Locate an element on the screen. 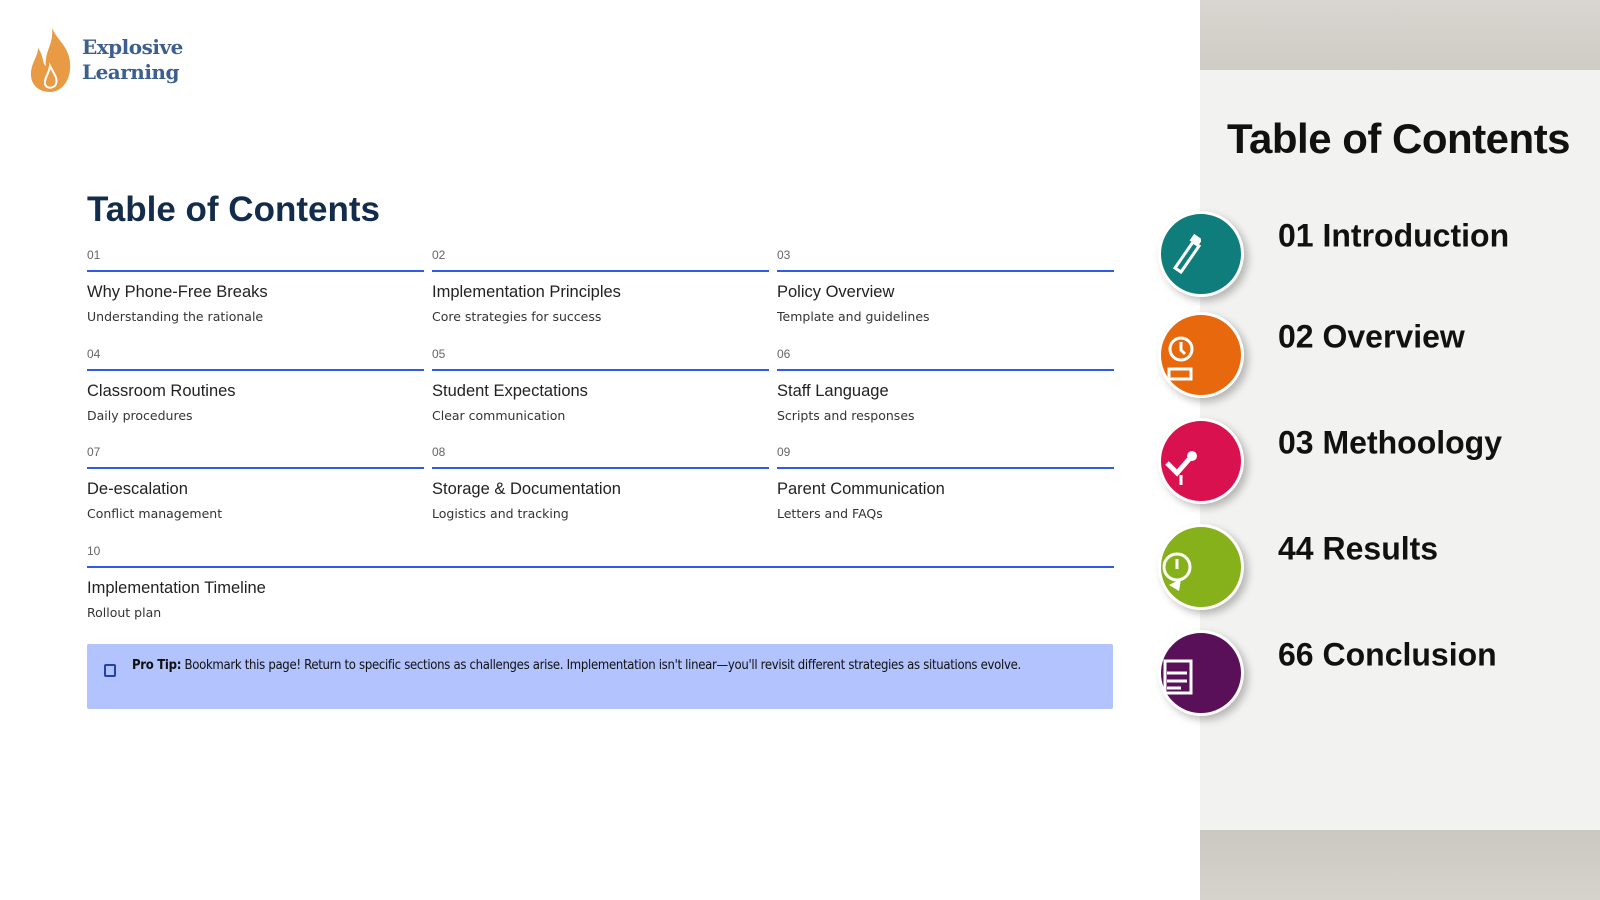 The height and width of the screenshot is (900, 1600). entry-title: Why Phone-Free Breaks is located at coordinates (177, 292).